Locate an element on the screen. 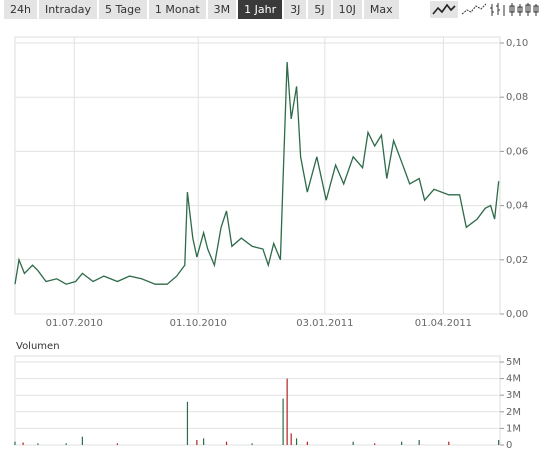  tab: Max is located at coordinates (381, 9).